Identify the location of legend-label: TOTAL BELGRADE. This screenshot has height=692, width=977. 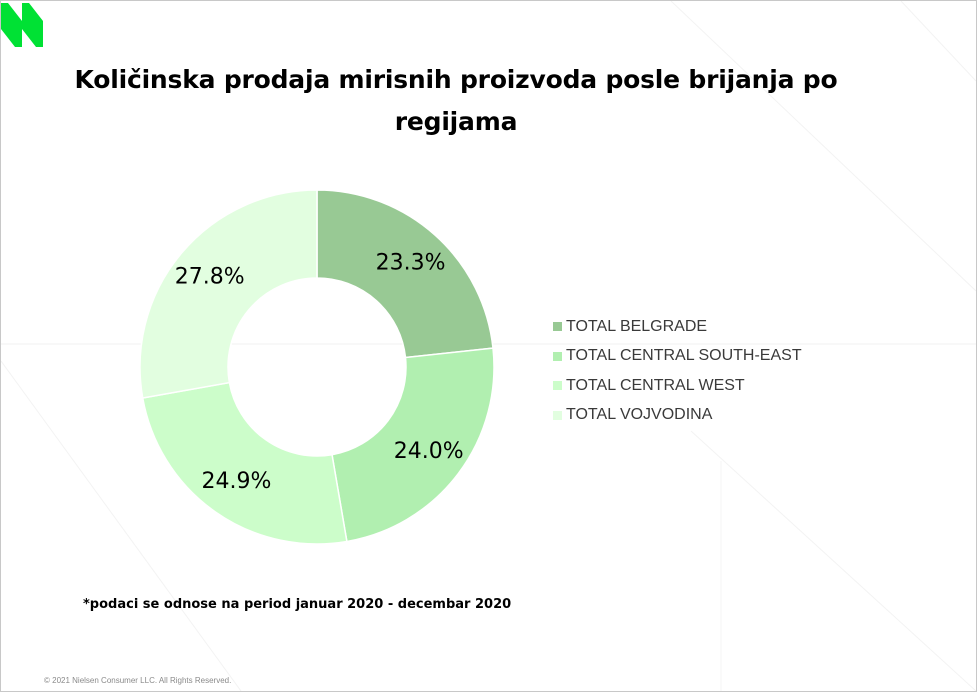
(637, 326).